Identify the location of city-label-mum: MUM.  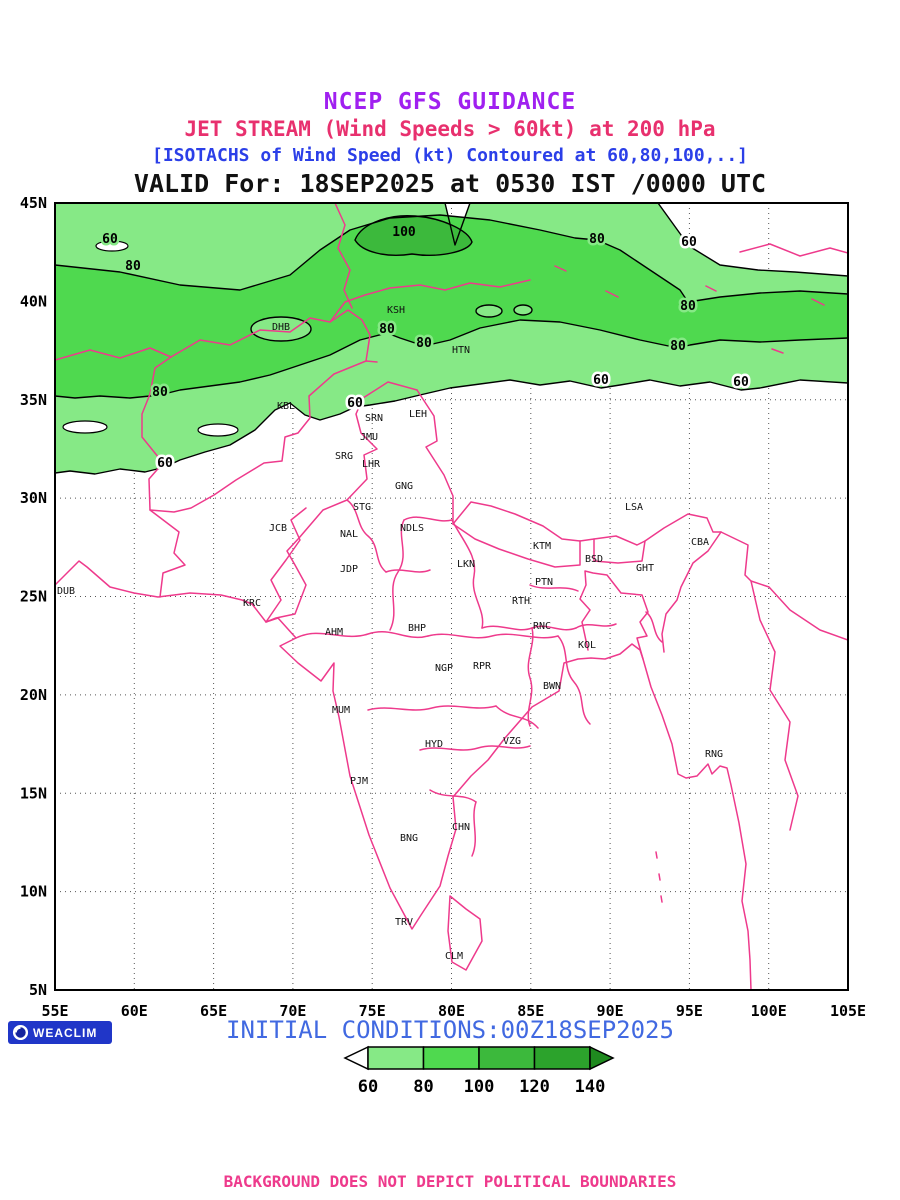
(341, 710).